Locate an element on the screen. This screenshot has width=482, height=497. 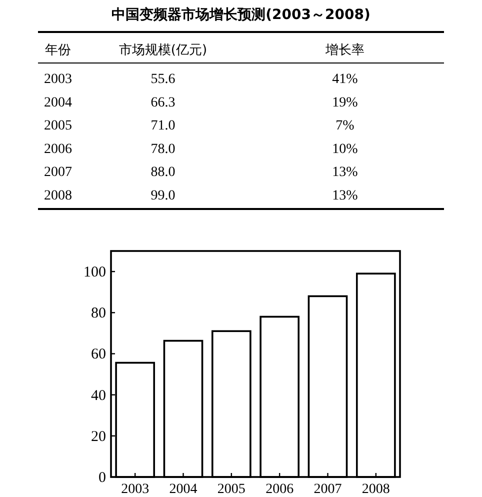
annotation: 10% is located at coordinates (345, 149).